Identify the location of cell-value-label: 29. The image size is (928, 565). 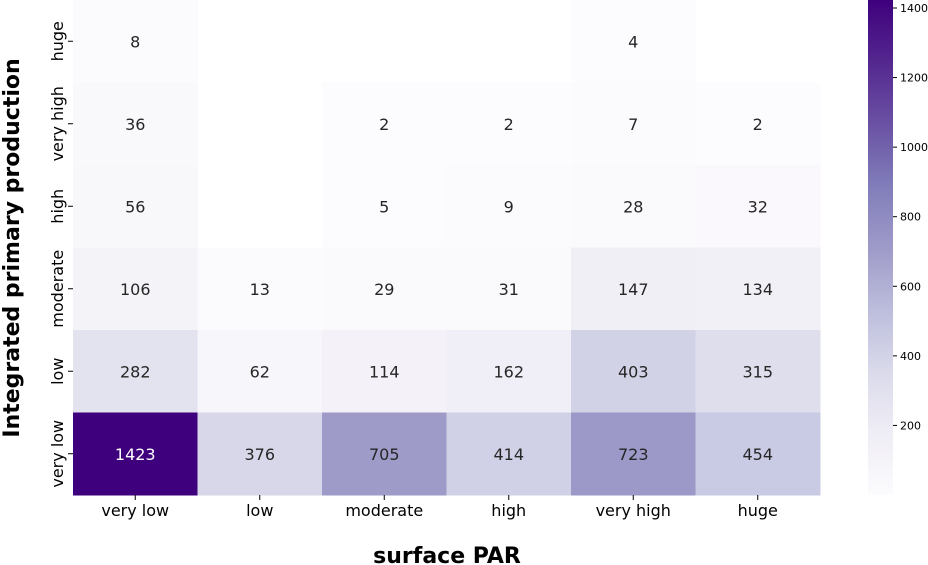
(384, 289).